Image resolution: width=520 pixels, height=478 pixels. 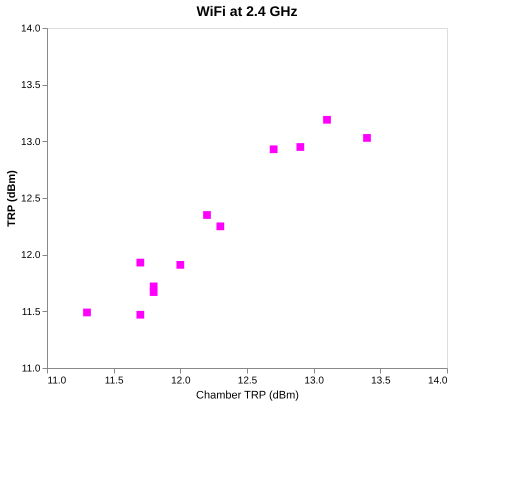 What do you see at coordinates (31, 86) in the screenshot?
I see `y-tick-label: 13.5` at bounding box center [31, 86].